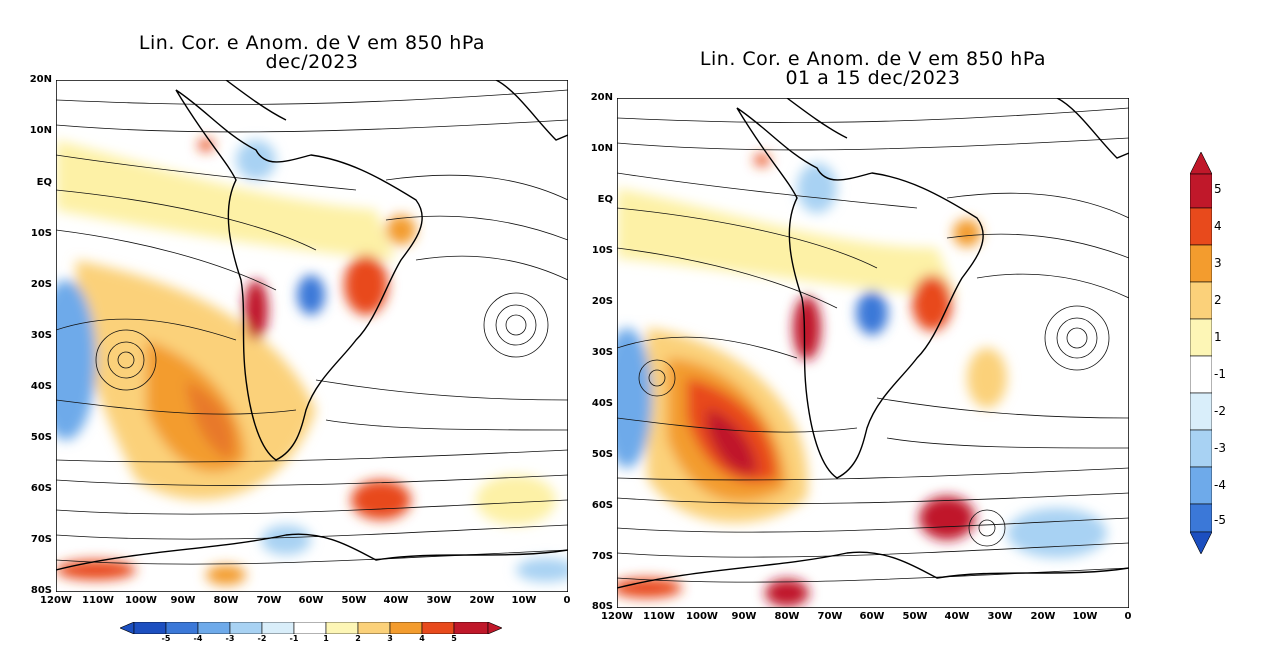  I want to click on panel1-colorbar-label: 4, so click(422, 638).